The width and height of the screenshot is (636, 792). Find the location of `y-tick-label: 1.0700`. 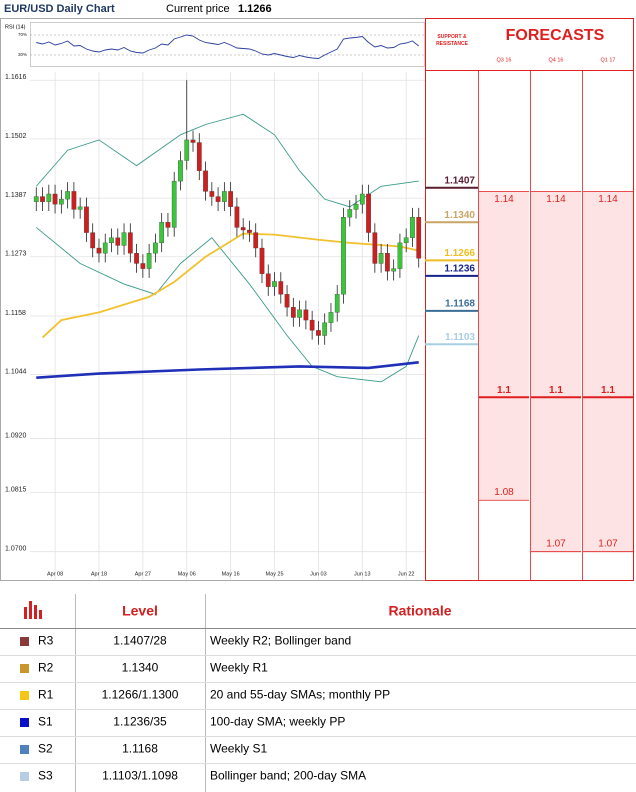

y-tick-label: 1.0700 is located at coordinates (16, 549).